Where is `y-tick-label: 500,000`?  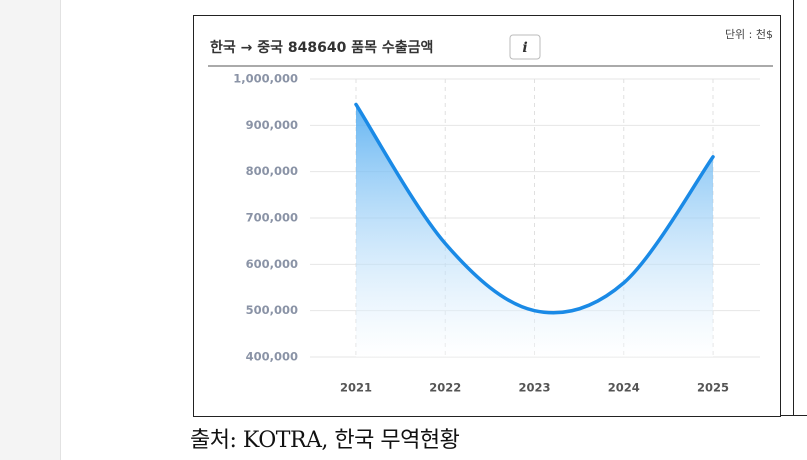 y-tick-label: 500,000 is located at coordinates (272, 310).